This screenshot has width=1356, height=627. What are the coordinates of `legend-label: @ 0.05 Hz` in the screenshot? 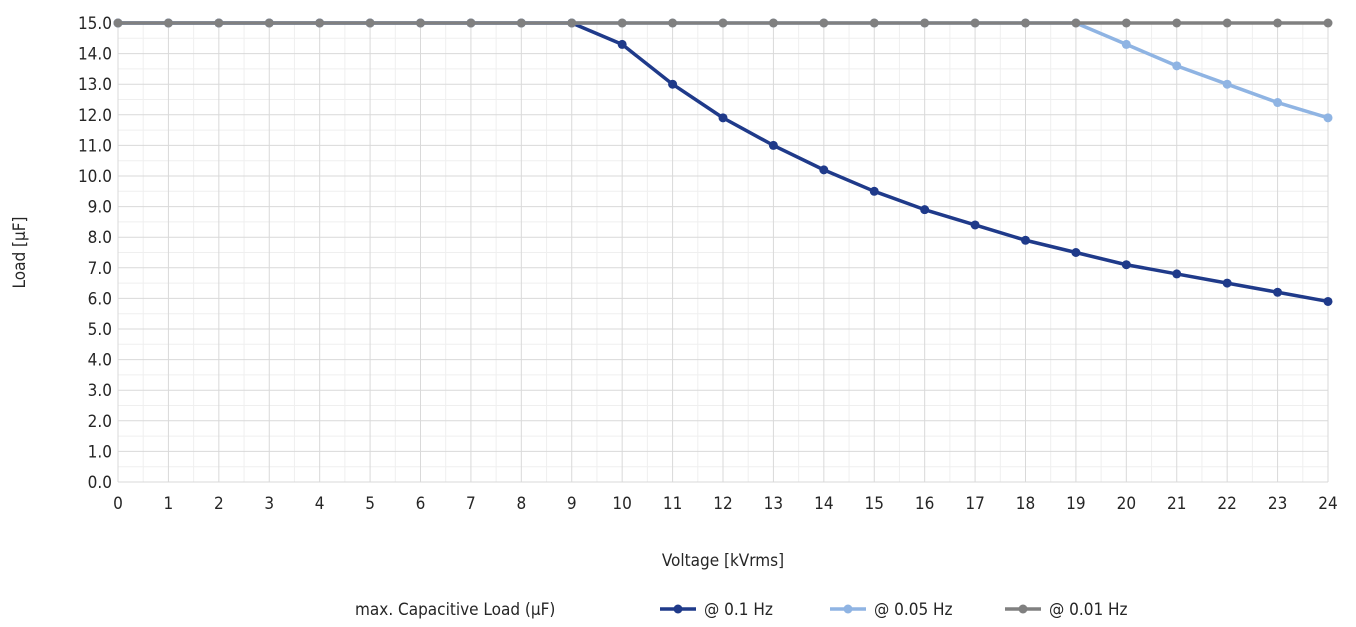 It's located at (913, 610).